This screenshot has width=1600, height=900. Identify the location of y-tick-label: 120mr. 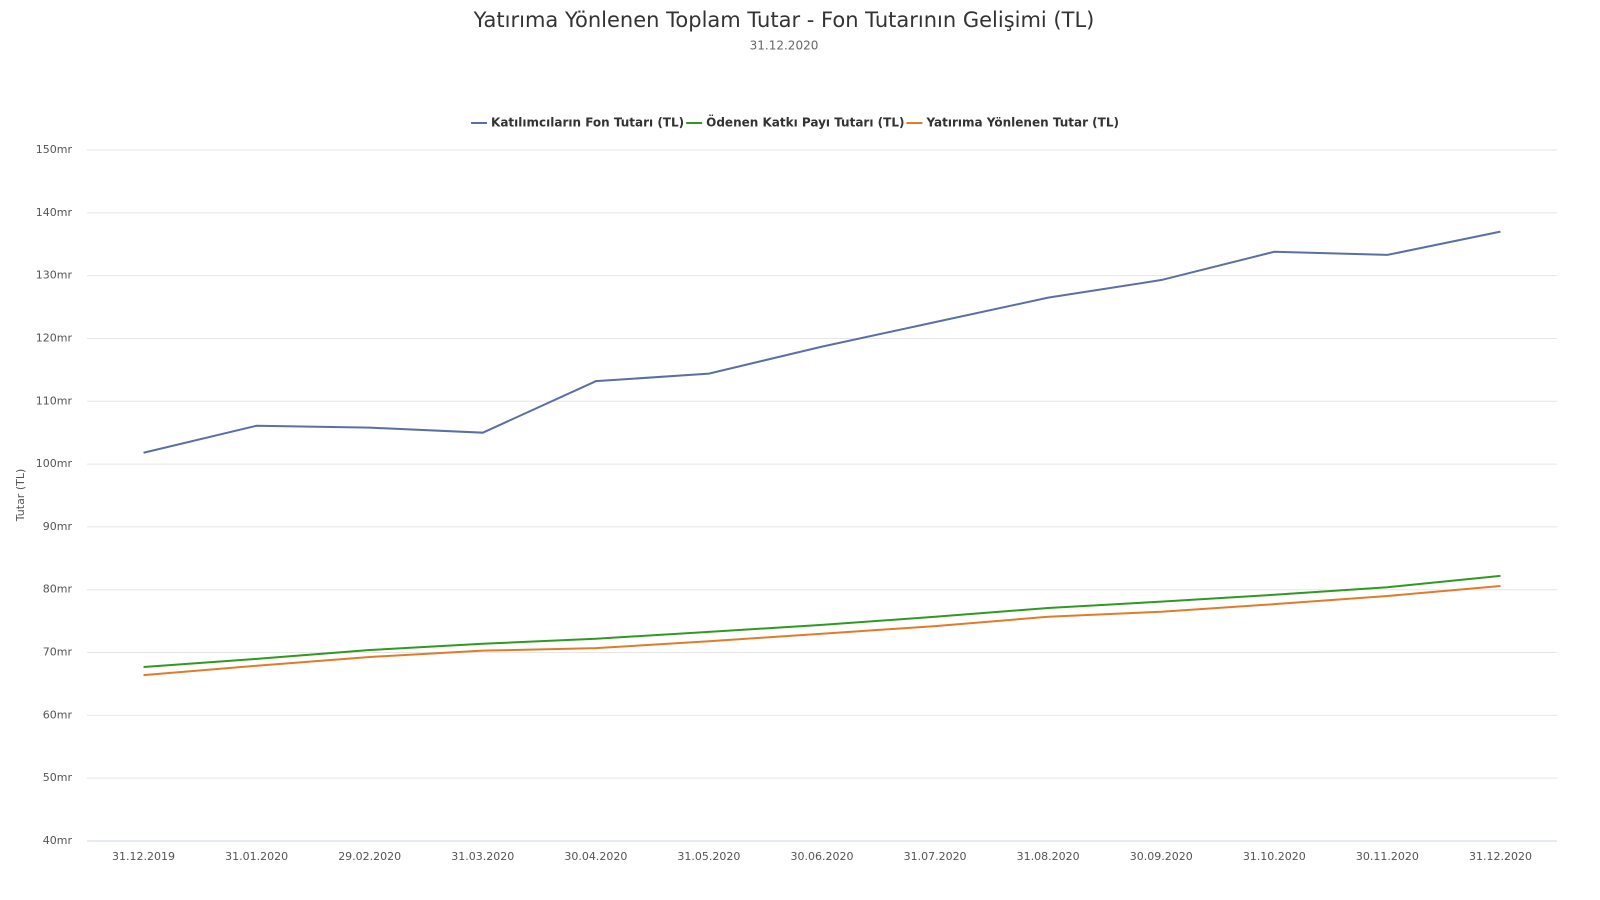
(54, 337).